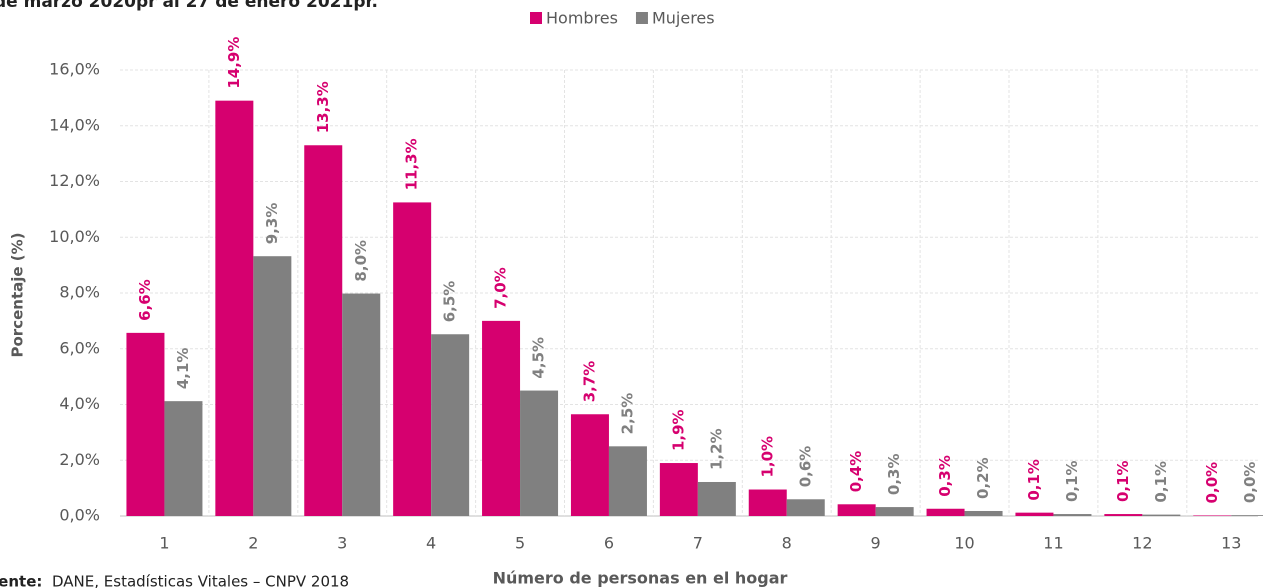 The image size is (1263, 588). What do you see at coordinates (164, 543) in the screenshot?
I see `x-tick-label: 1` at bounding box center [164, 543].